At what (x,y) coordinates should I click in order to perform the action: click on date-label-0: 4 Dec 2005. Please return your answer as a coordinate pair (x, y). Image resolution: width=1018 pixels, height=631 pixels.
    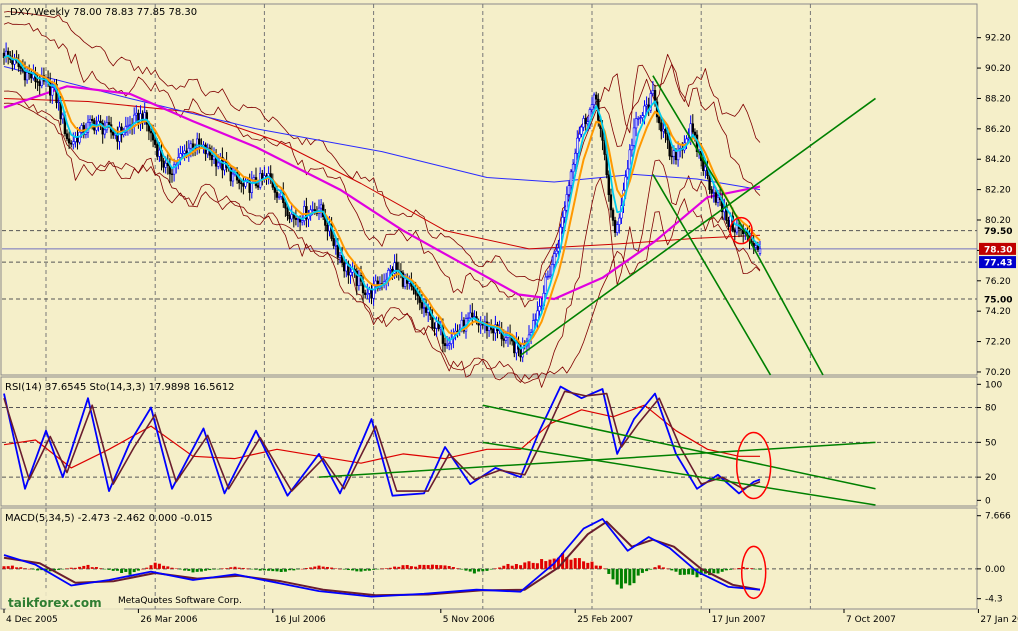
    Looking at the image, I should click on (32, 620).